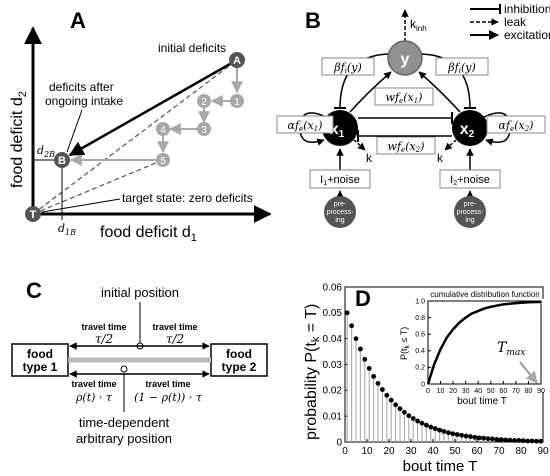 Image resolution: width=550 pixels, height=476 pixels. I want to click on svg-text: 1, so click(237, 102).